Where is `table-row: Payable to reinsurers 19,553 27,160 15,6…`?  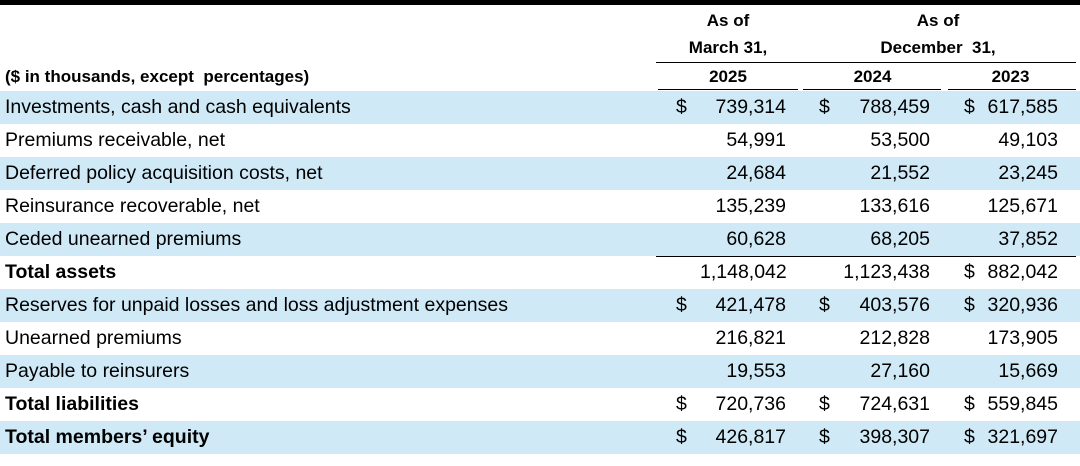
table-row: Payable to reinsurers 19,553 27,160 15,6… is located at coordinates (540, 371).